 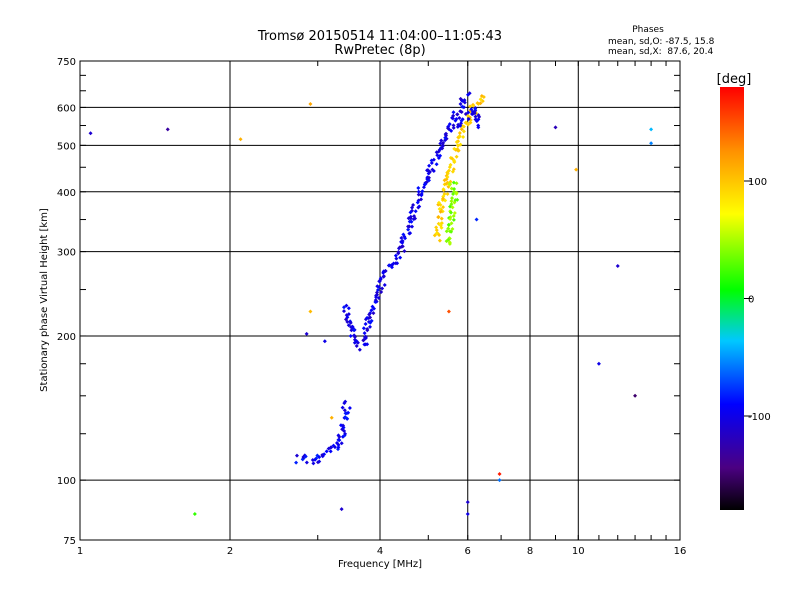 What do you see at coordinates (757, 300) in the screenshot?
I see `colorbar-ticks: 100 0 -100` at bounding box center [757, 300].